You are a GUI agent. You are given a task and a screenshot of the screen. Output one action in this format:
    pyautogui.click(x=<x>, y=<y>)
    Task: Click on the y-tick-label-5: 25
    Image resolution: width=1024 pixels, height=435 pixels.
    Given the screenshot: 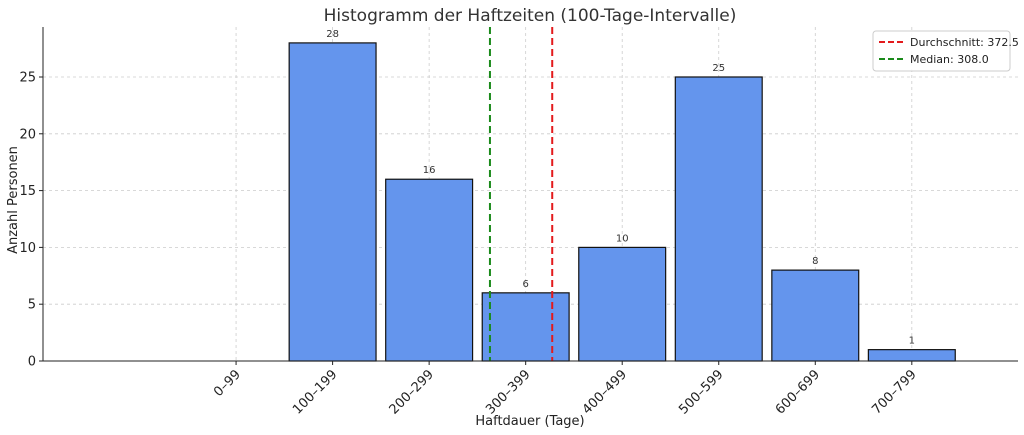 What is the action you would take?
    pyautogui.click(x=27, y=77)
    